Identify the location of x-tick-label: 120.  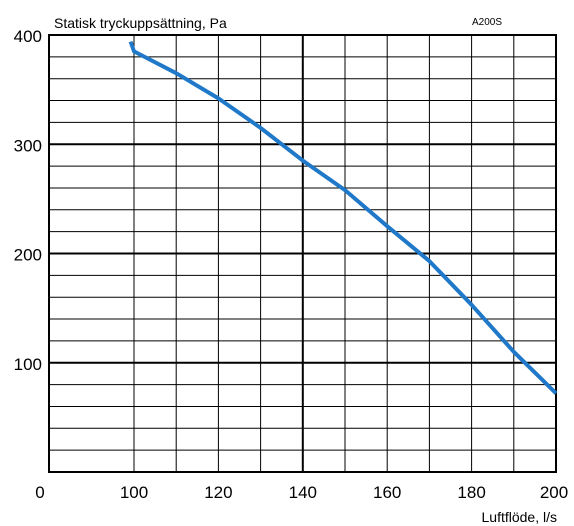
(218, 492).